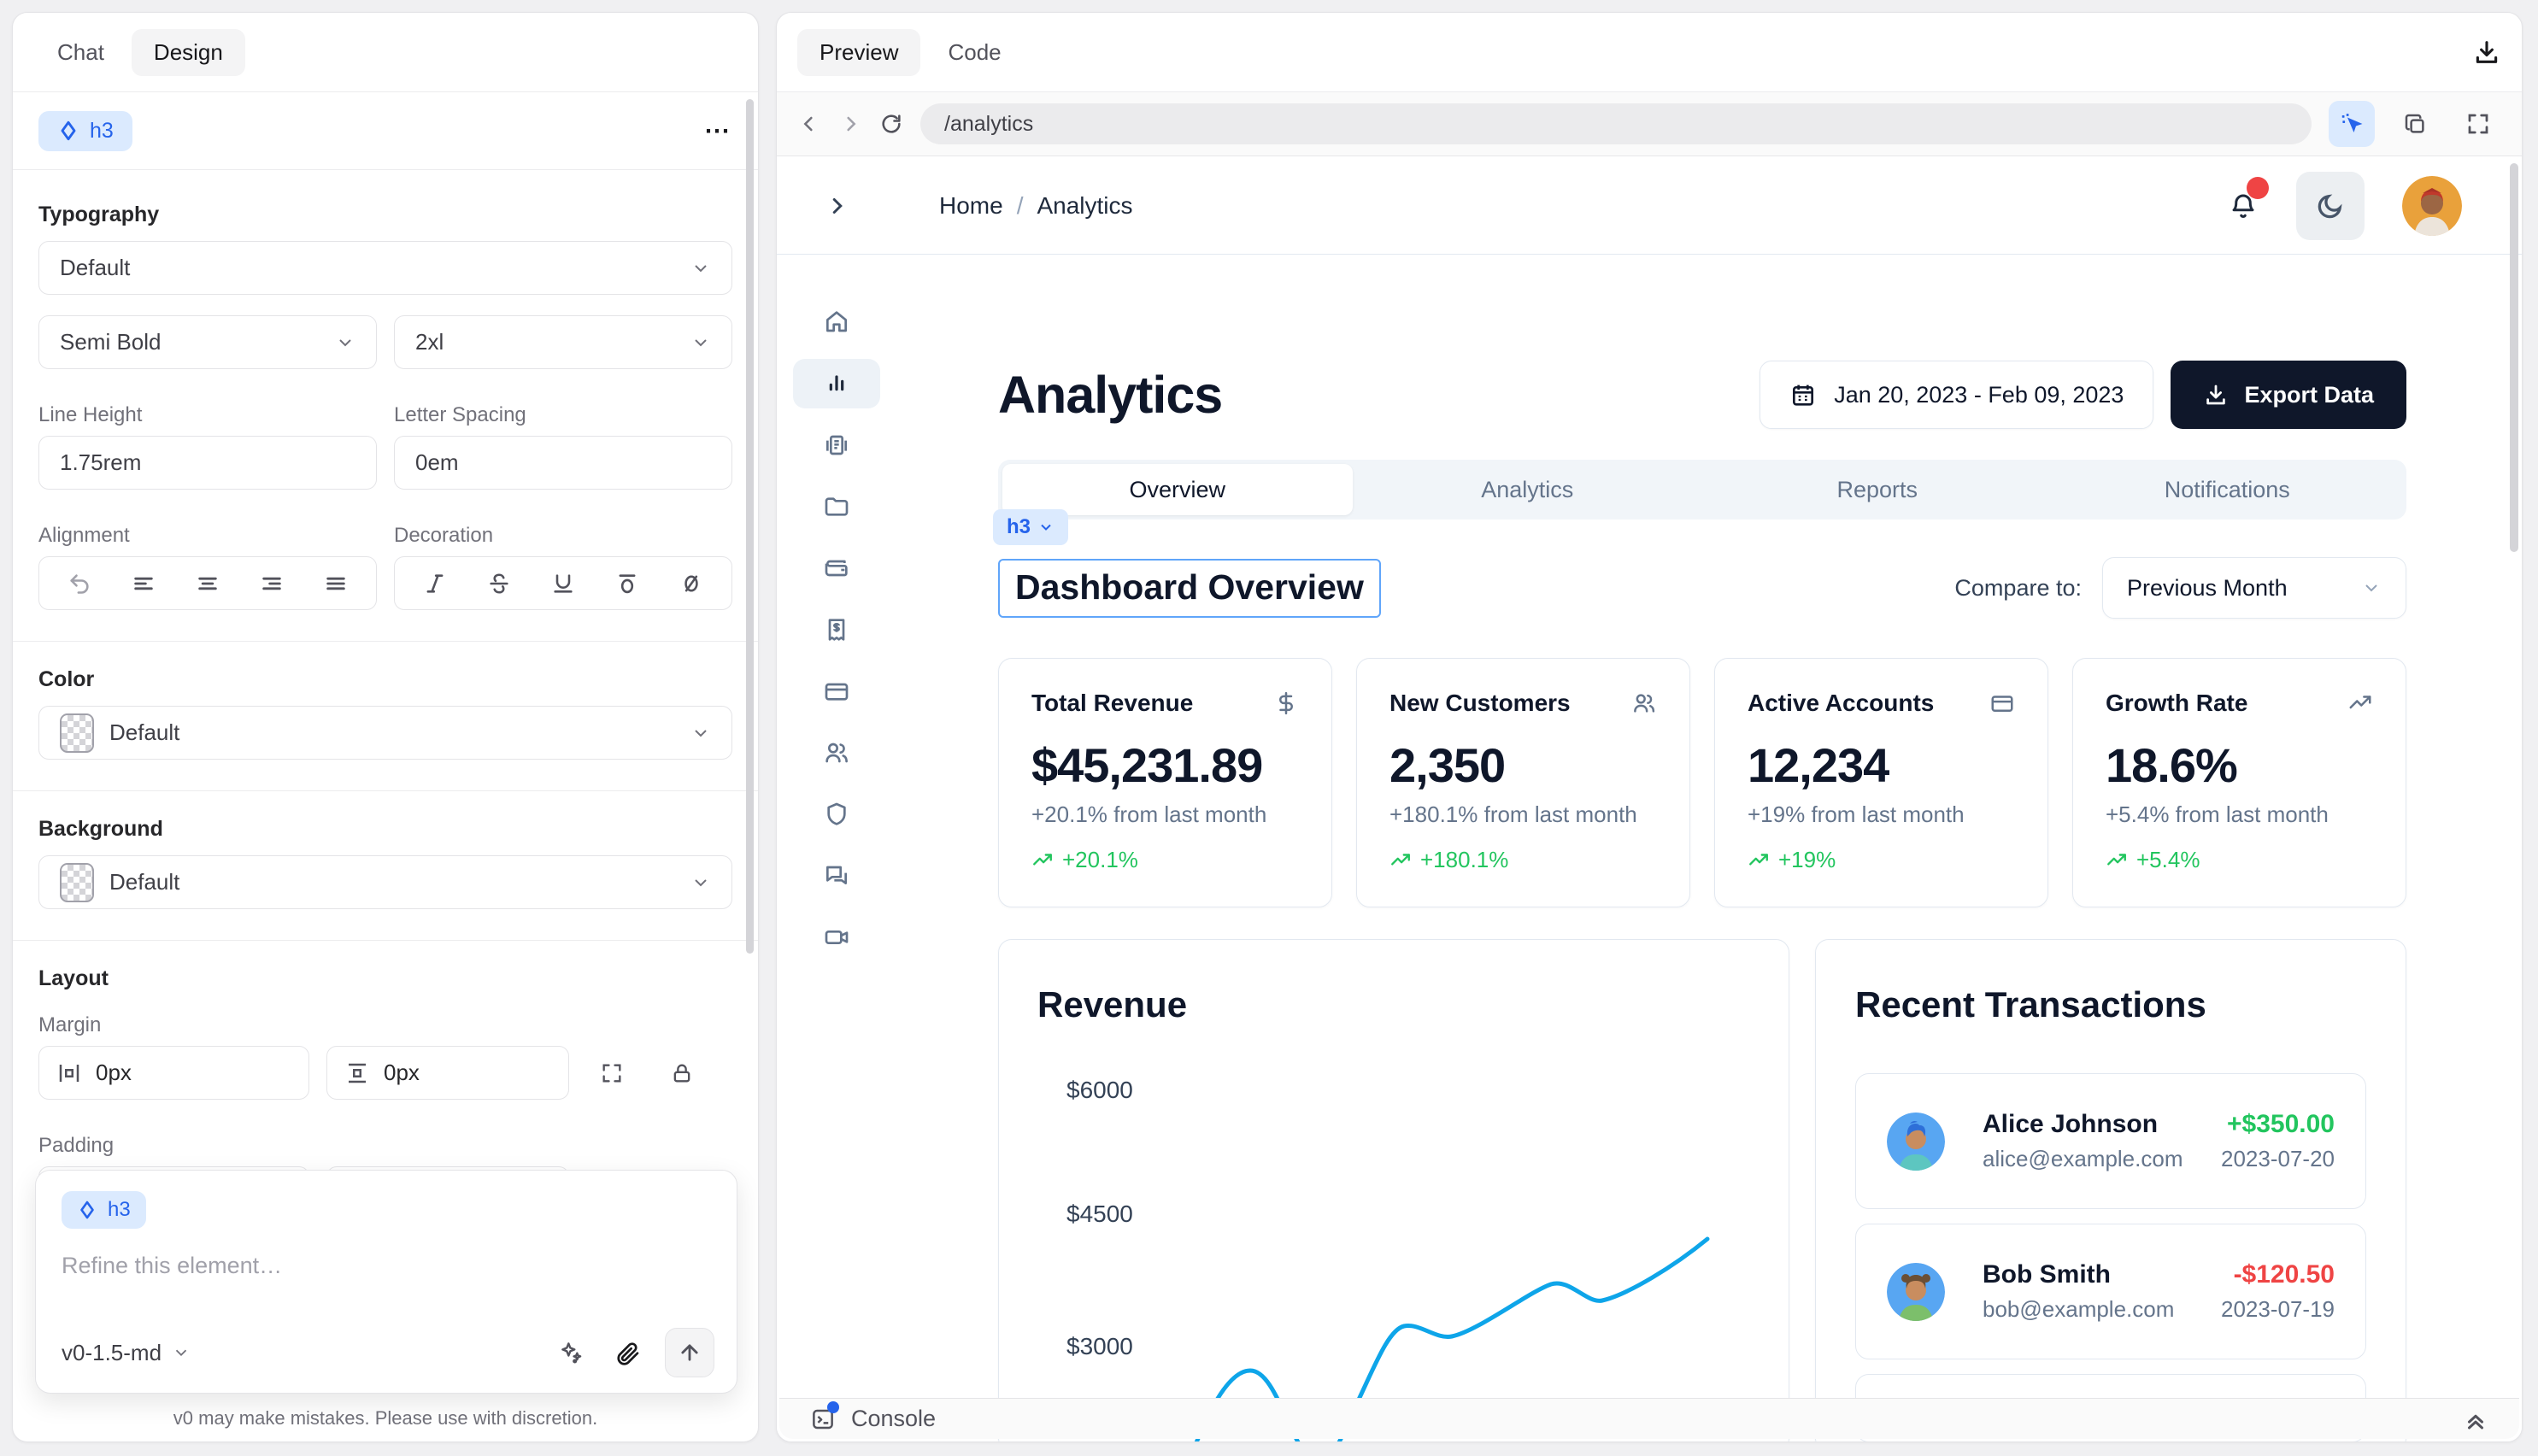  What do you see at coordinates (444, 535) in the screenshot?
I see `decoration-label: Decoration` at bounding box center [444, 535].